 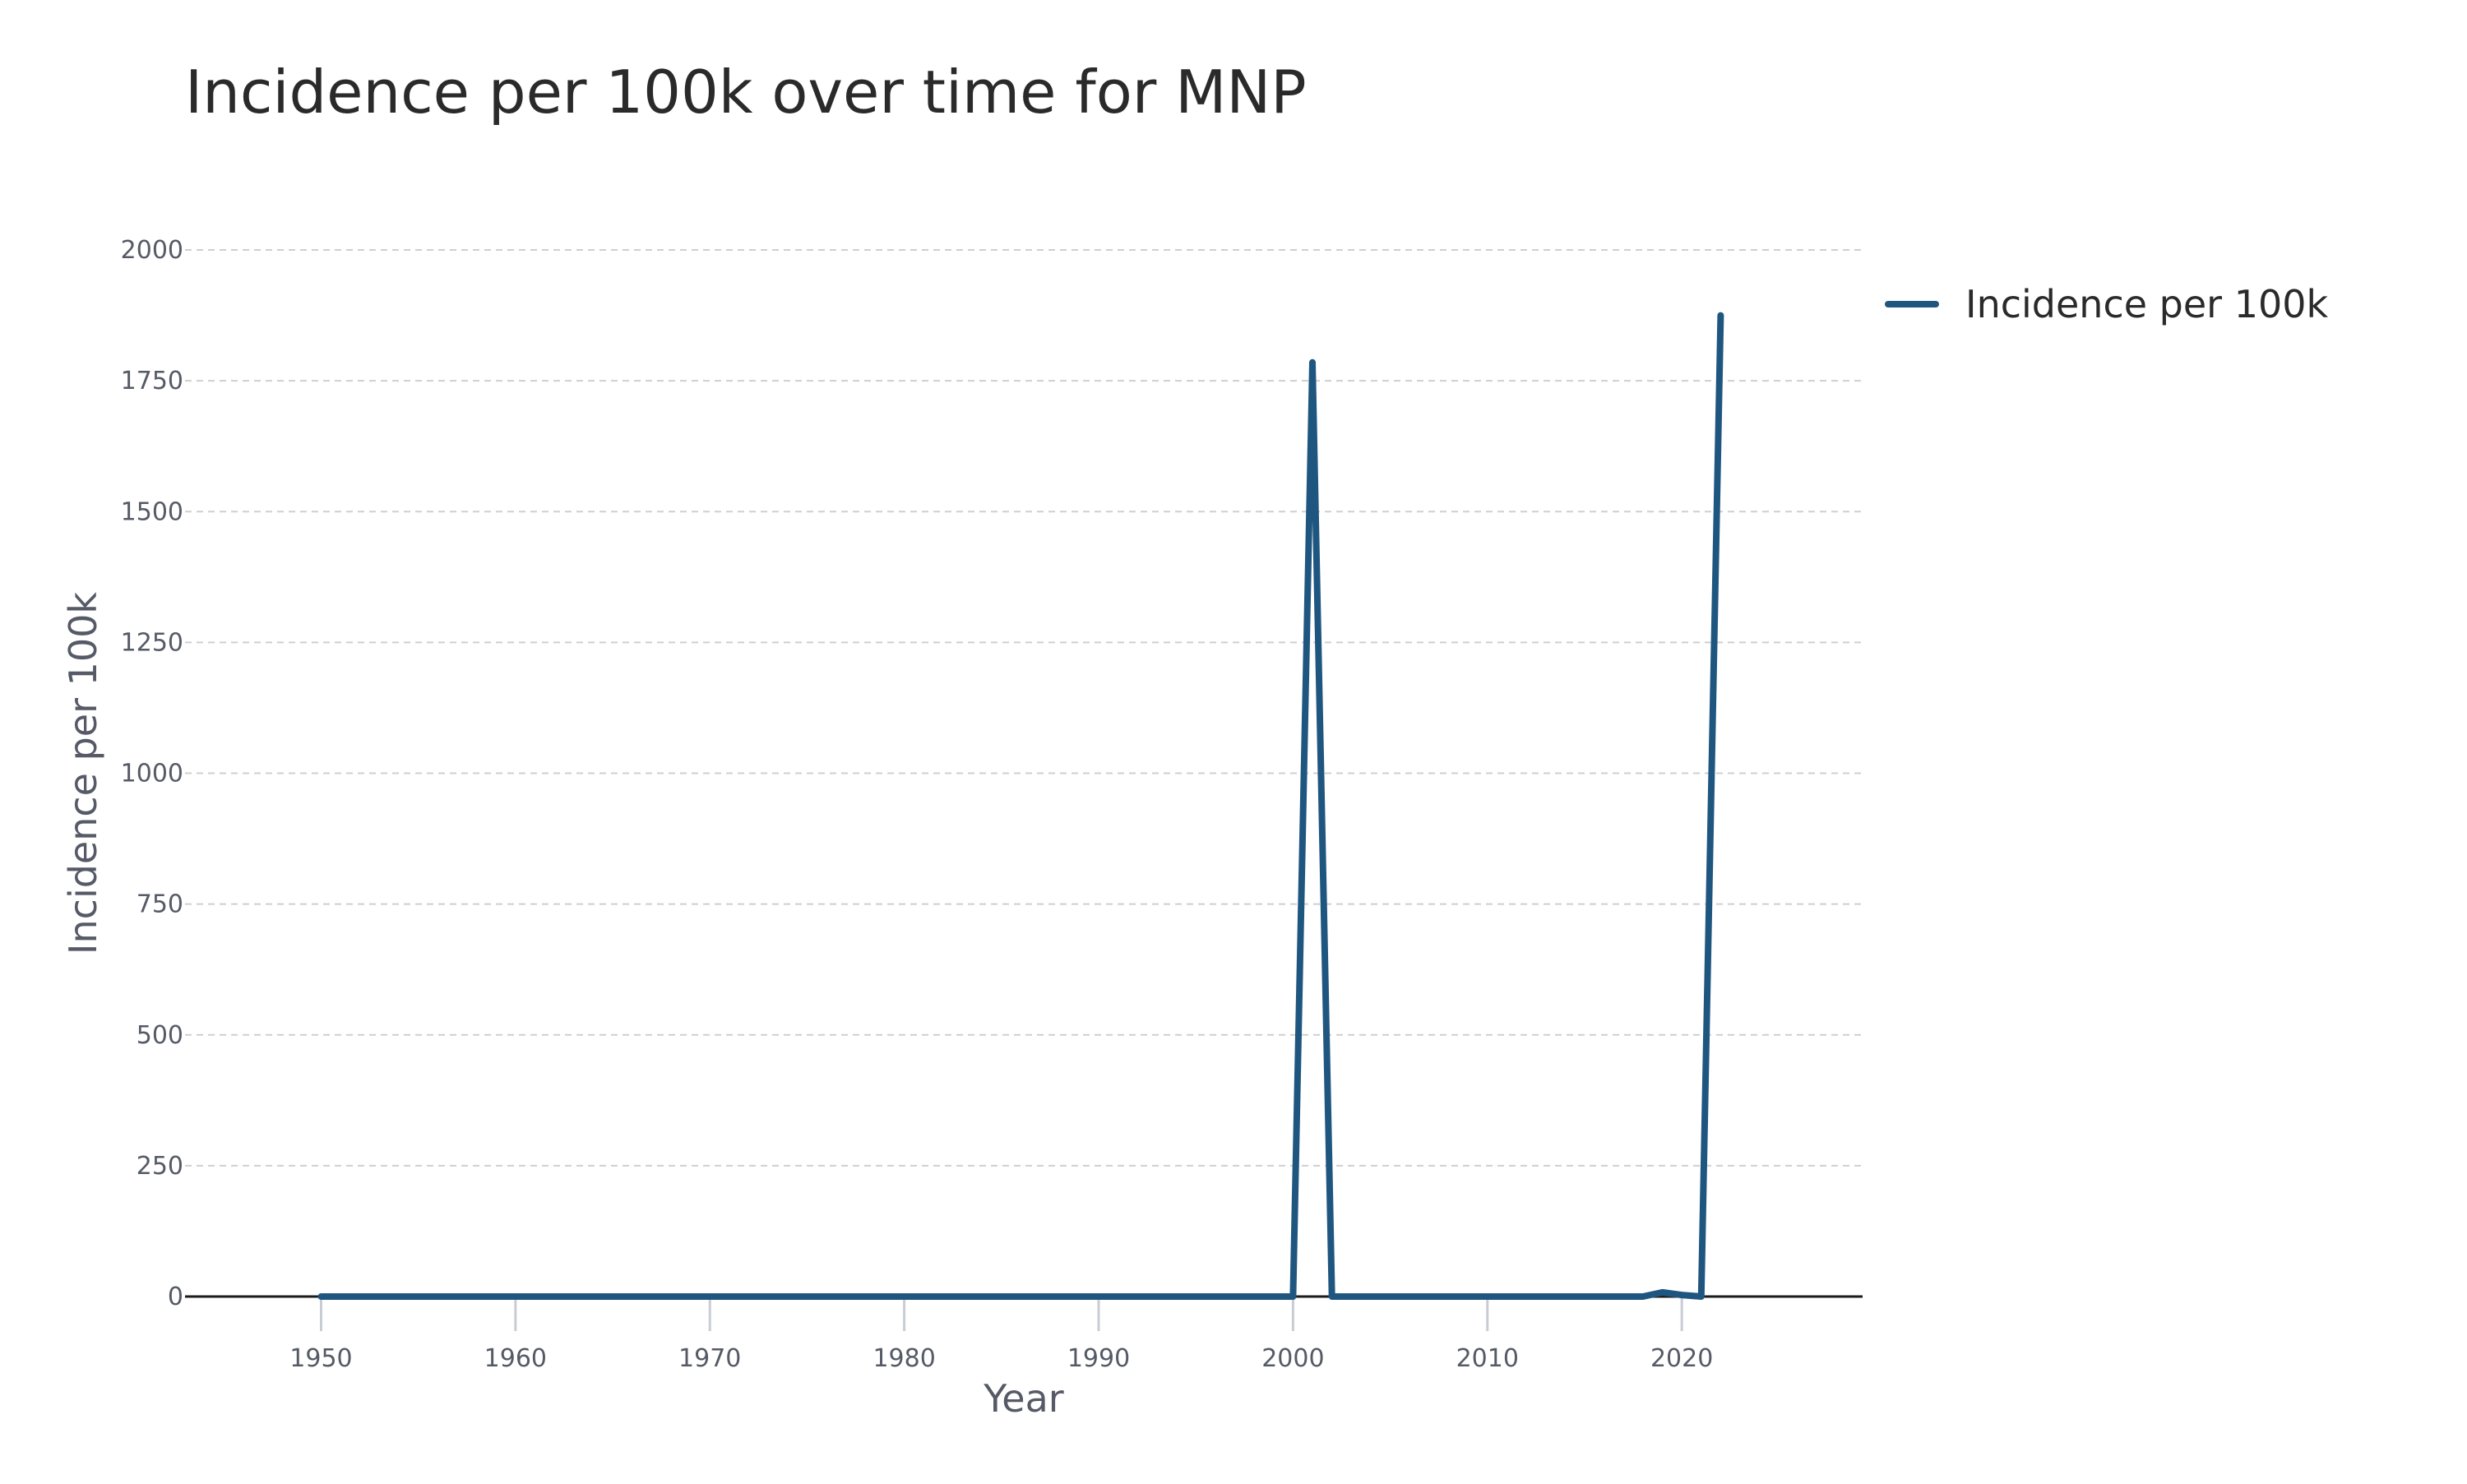 What do you see at coordinates (321, 1358) in the screenshot?
I see `x-tick-label: 1950` at bounding box center [321, 1358].